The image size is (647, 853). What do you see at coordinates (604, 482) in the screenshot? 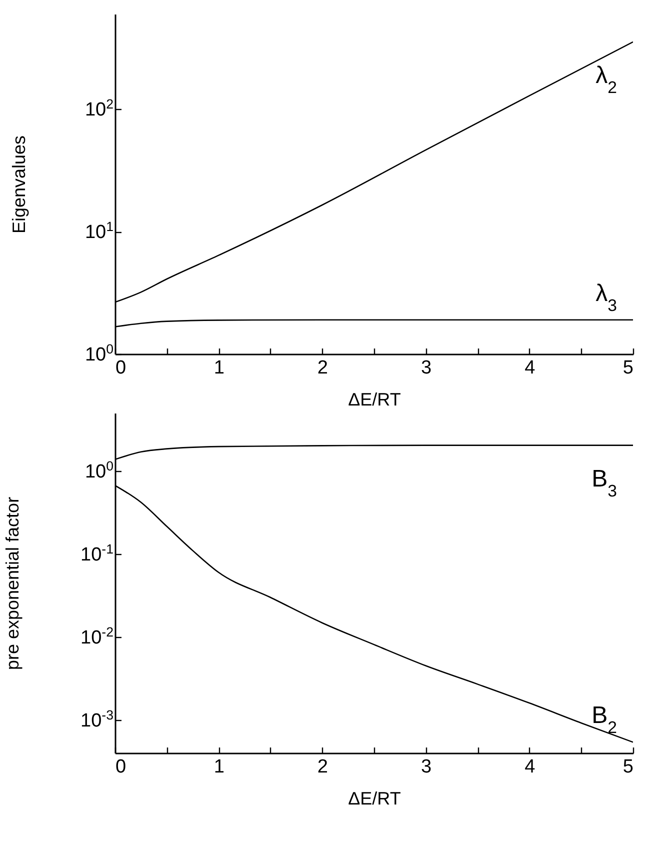
I see `series-label: B$_{3}$` at bounding box center [604, 482].